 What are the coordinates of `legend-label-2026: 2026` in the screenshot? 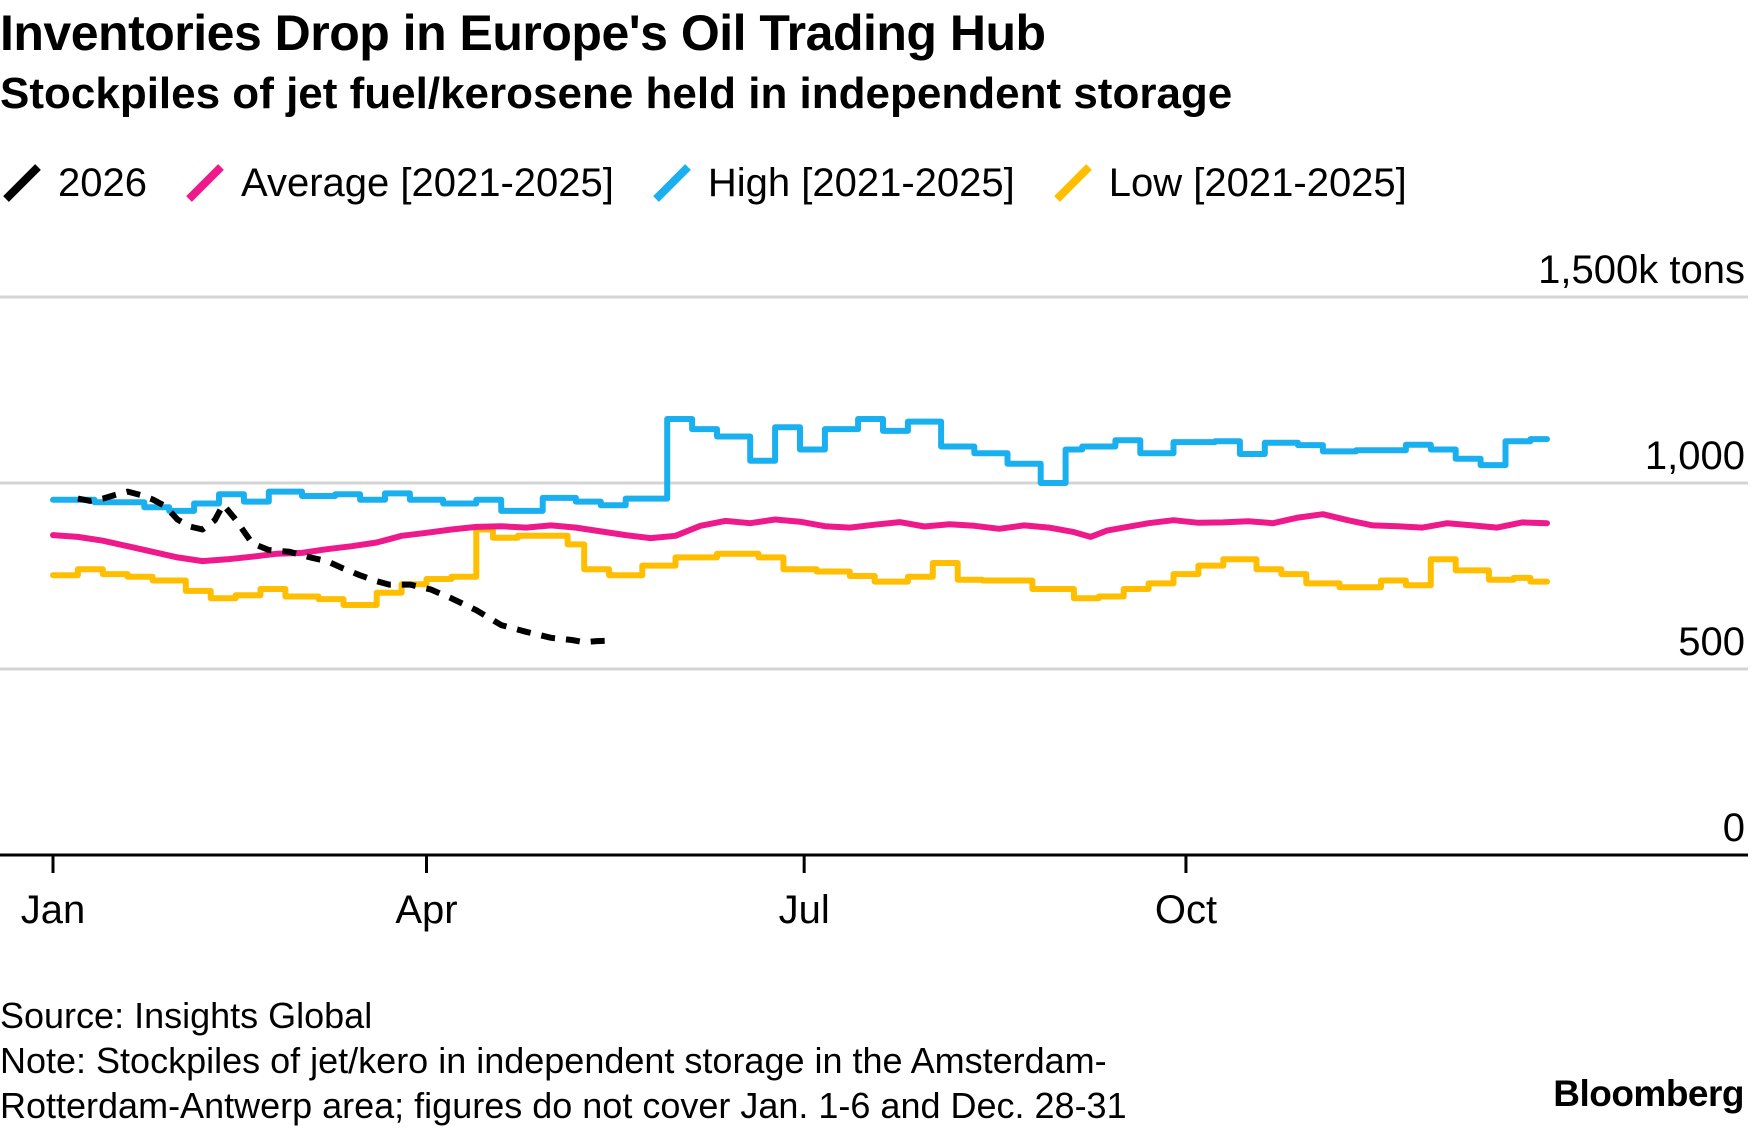 It's located at (102, 183).